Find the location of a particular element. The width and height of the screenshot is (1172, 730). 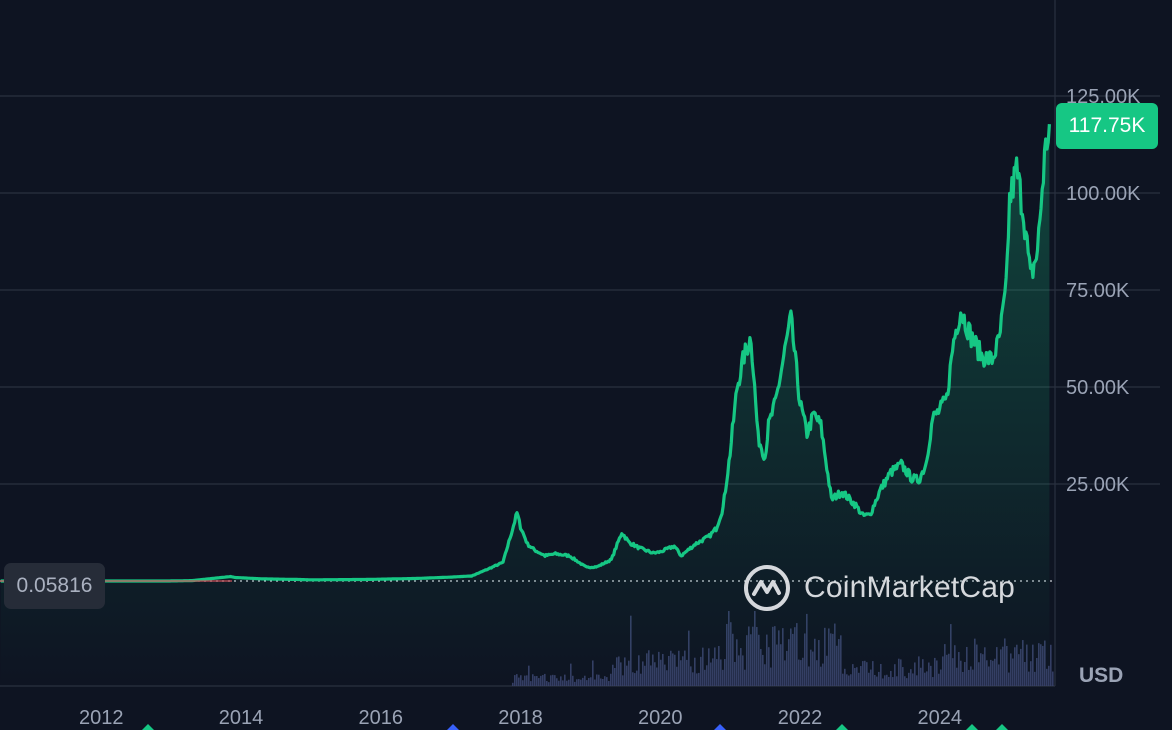

x-tick-label: 2024 is located at coordinates (939, 718).